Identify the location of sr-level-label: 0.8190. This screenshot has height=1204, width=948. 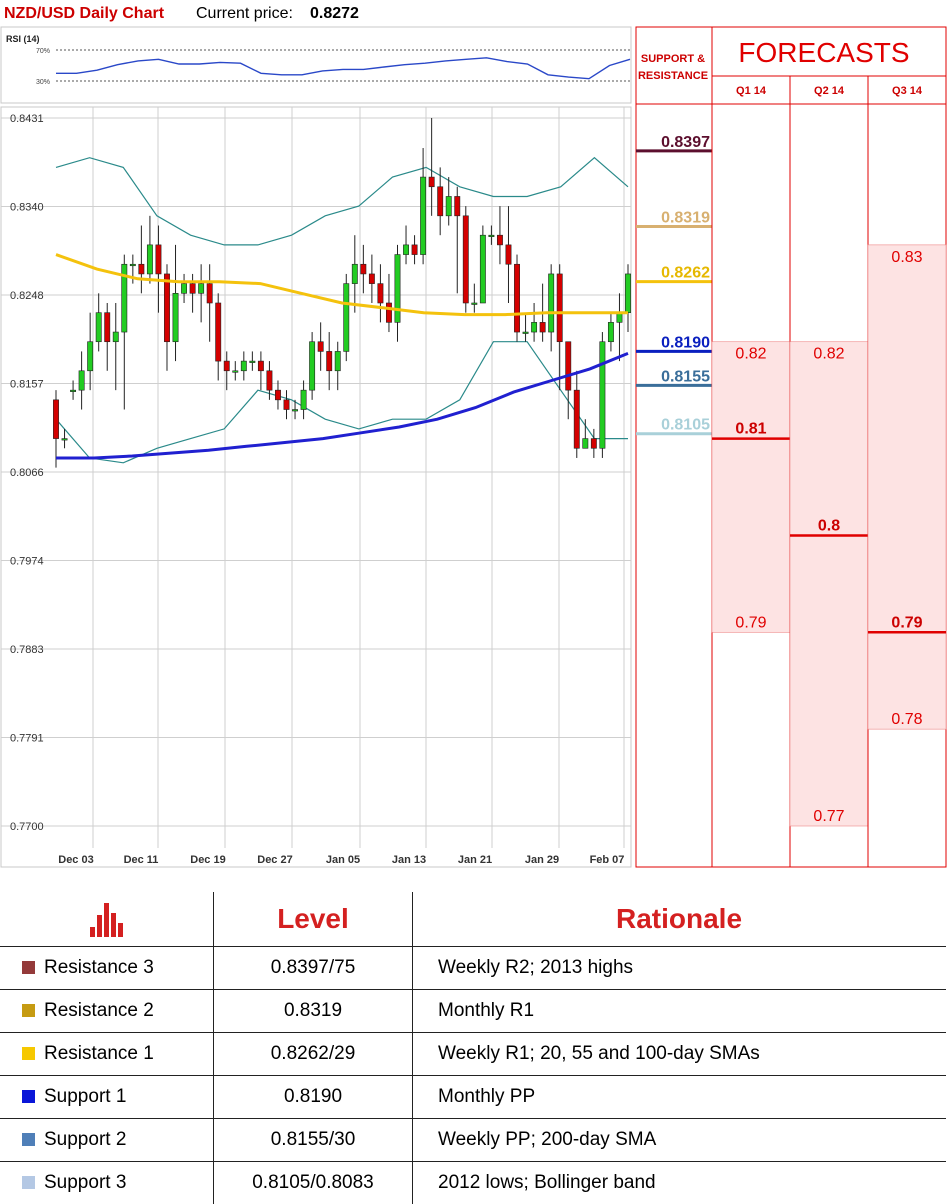
(685, 342).